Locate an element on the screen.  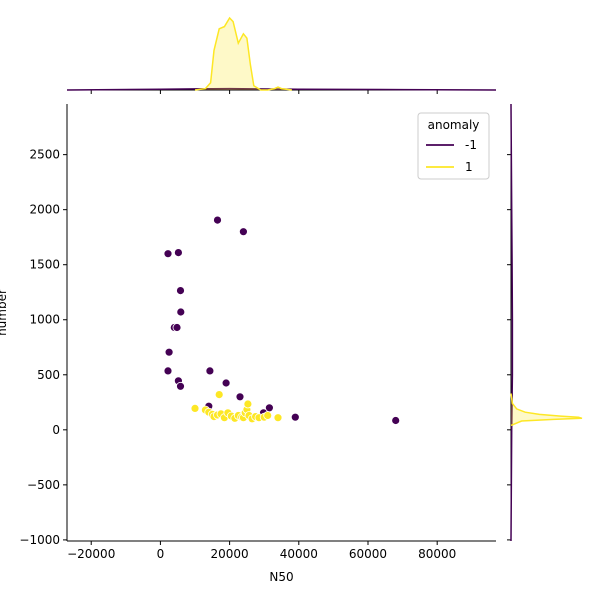
marginal-x-kde is located at coordinates (281, 55).